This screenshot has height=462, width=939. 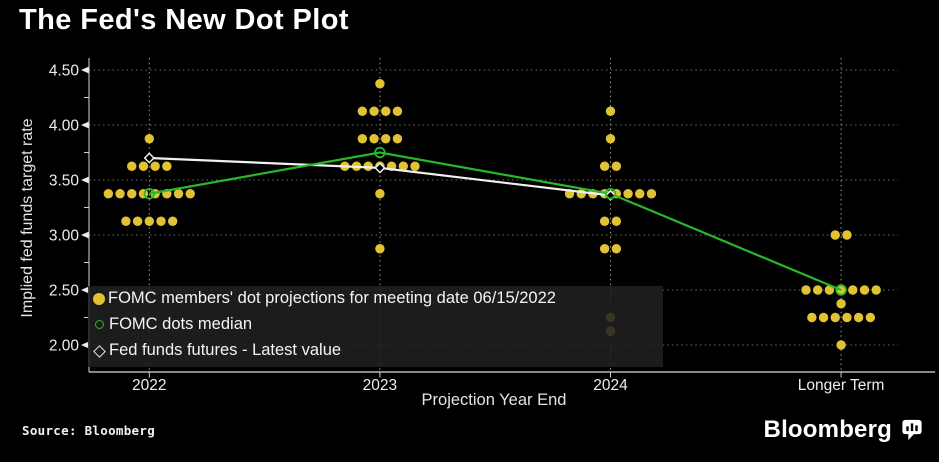 I want to click on y-tick-label: 4.50, so click(x=64, y=71).